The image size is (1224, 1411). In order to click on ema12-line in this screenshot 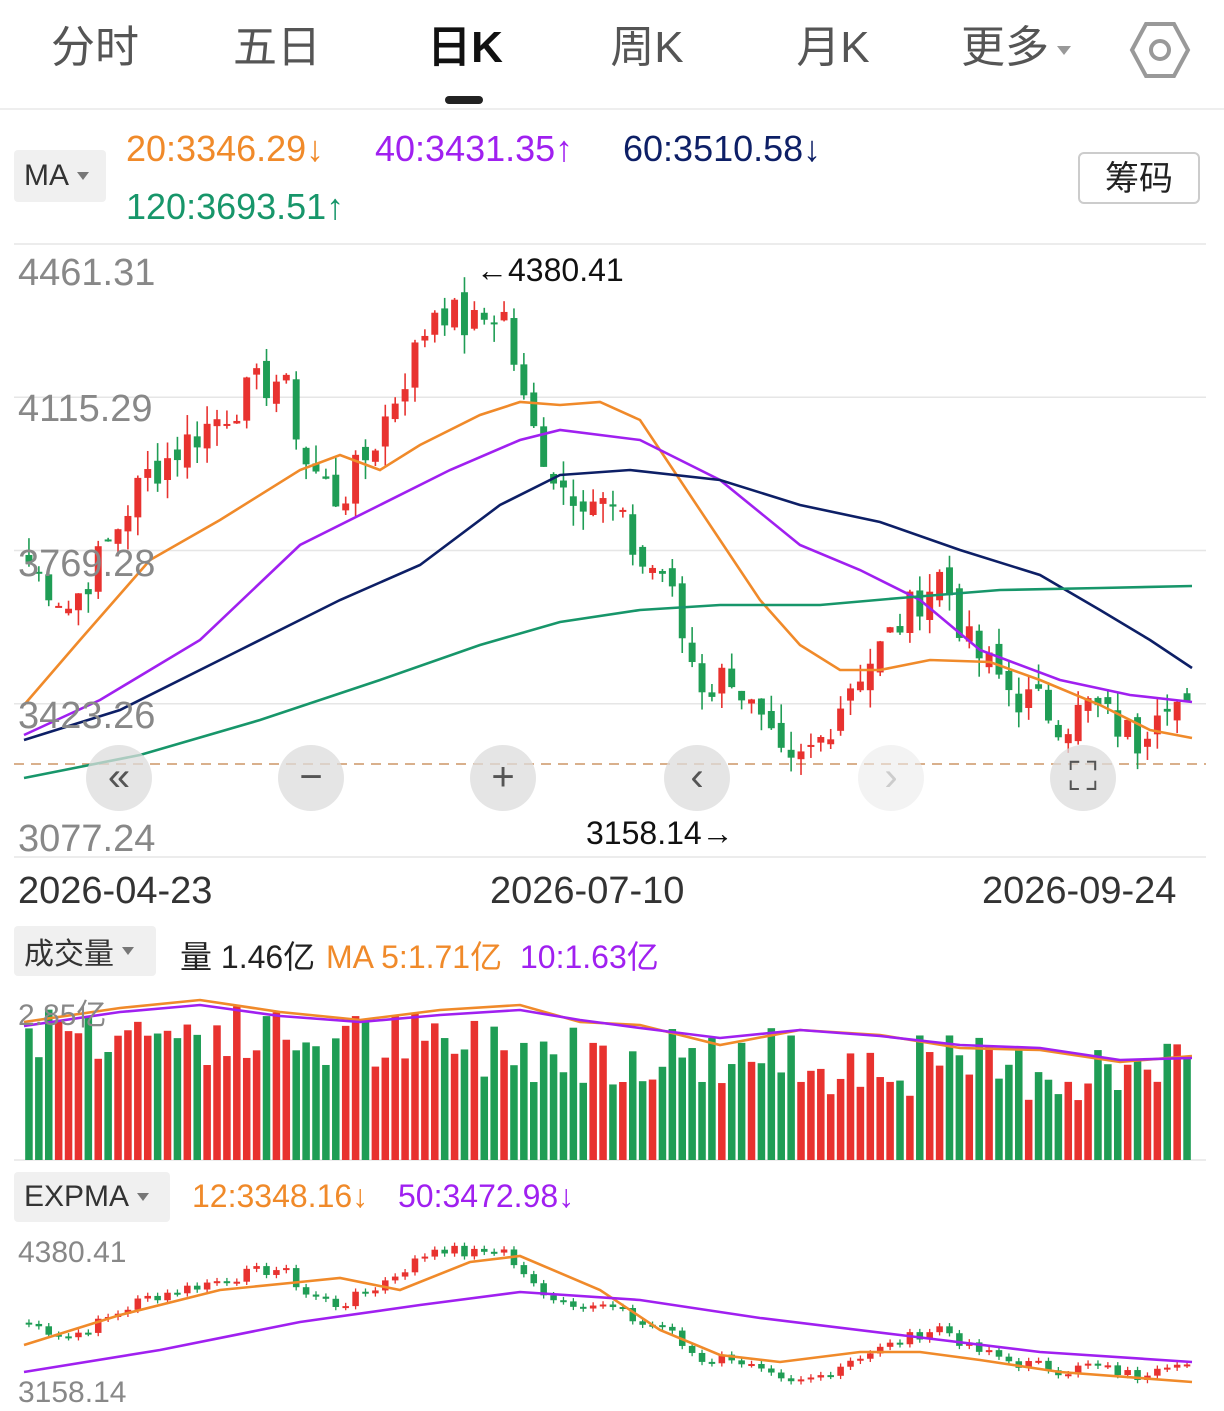, I will do `click(608, 1319)`.